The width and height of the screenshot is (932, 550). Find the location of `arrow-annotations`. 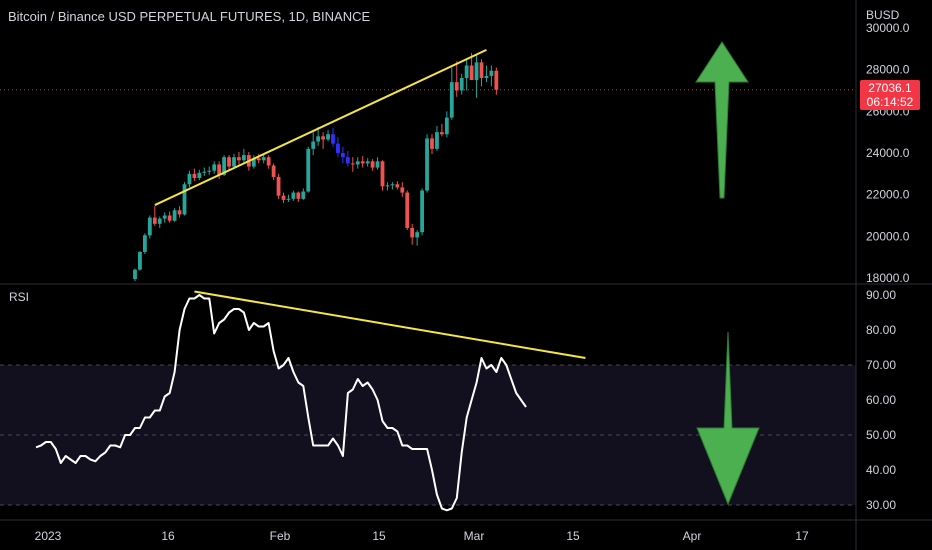

arrow-annotations is located at coordinates (727, 273).